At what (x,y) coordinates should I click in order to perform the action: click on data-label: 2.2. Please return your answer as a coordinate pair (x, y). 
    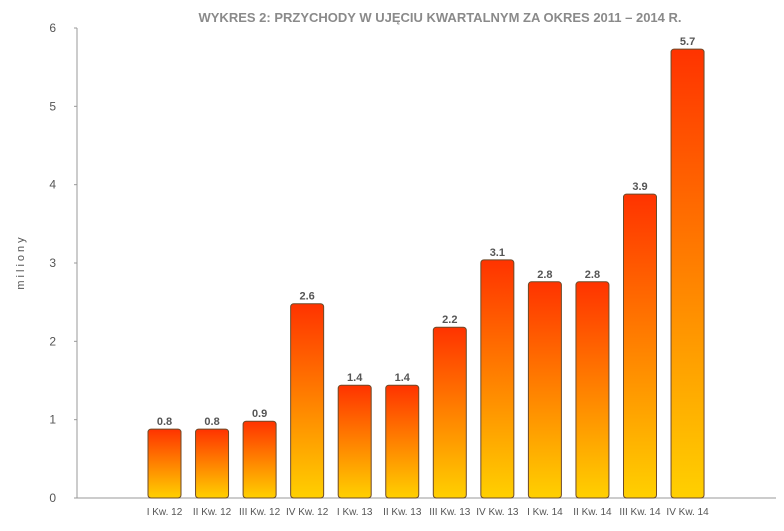
    Looking at the image, I should click on (449, 320).